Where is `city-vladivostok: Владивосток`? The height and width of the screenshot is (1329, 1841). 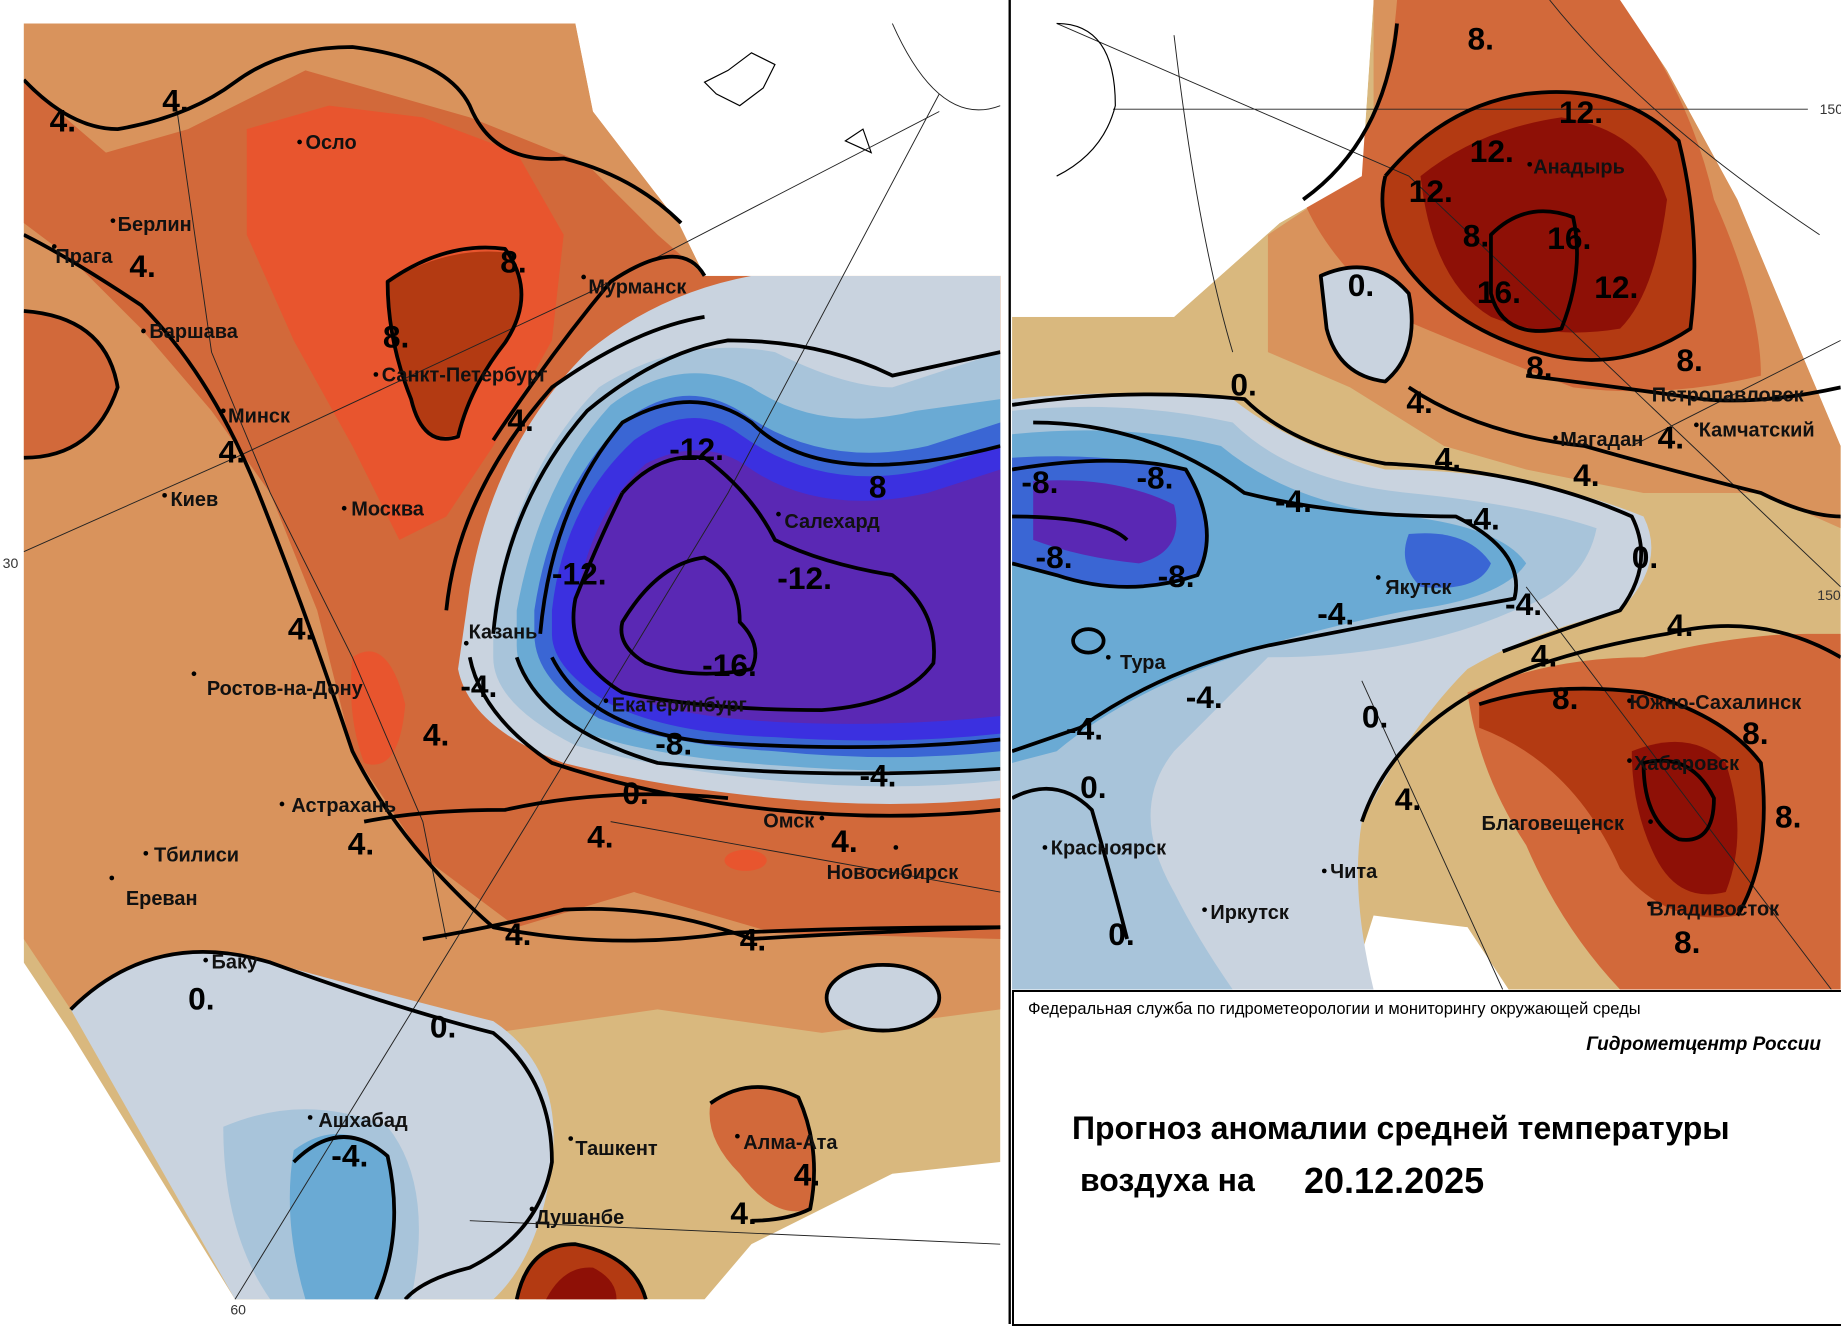 city-vladivostok: Владивосток is located at coordinates (1713, 910).